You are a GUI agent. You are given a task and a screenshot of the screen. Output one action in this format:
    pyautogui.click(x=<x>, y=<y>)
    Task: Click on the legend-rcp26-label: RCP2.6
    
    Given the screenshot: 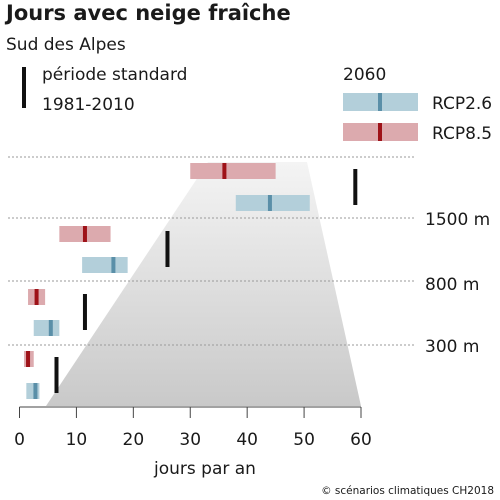 What is the action you would take?
    pyautogui.click(x=462, y=104)
    